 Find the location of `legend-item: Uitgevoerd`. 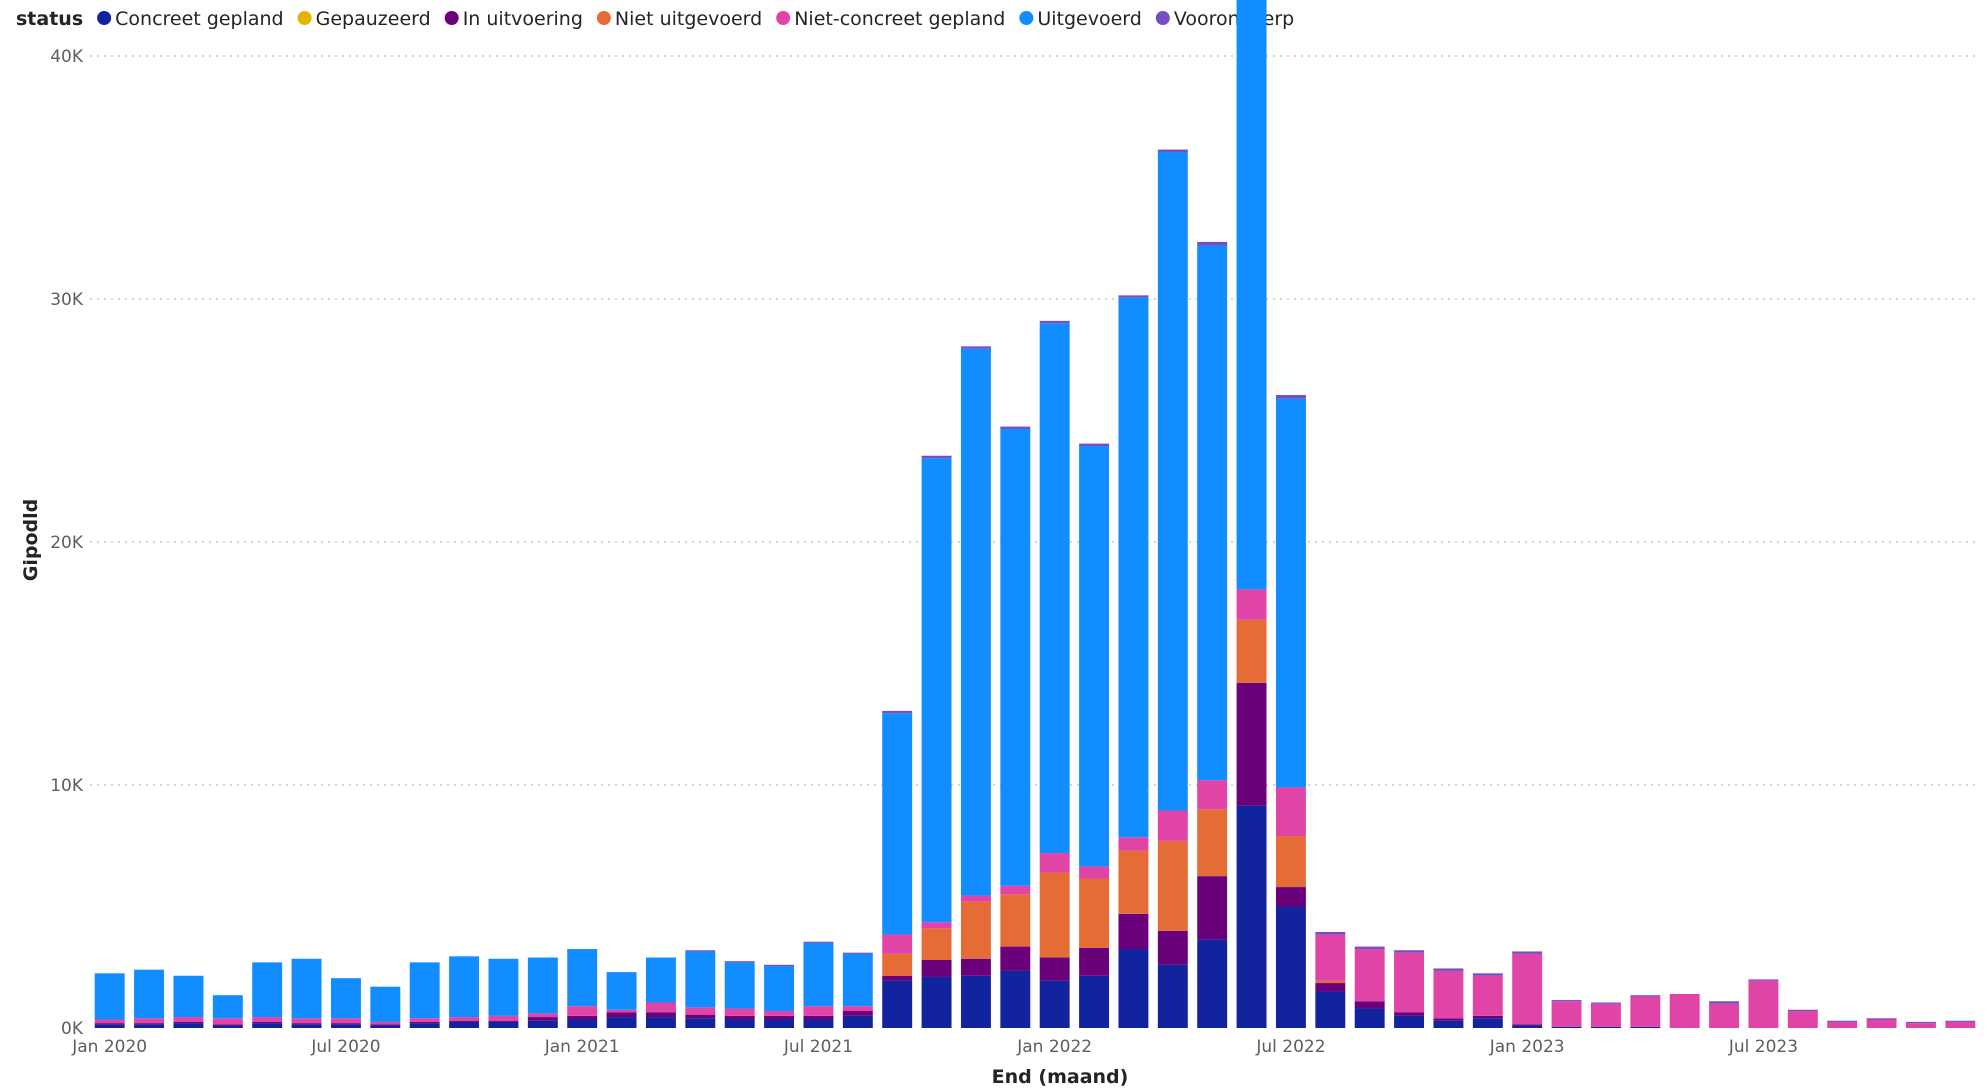

legend-item: Uitgevoerd is located at coordinates (1080, 19).